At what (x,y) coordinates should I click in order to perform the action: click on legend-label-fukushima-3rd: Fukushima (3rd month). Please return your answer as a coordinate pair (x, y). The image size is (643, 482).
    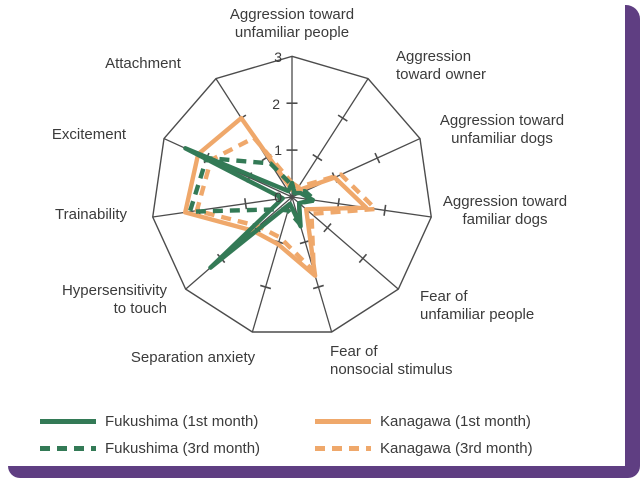
    Looking at the image, I should click on (183, 448).